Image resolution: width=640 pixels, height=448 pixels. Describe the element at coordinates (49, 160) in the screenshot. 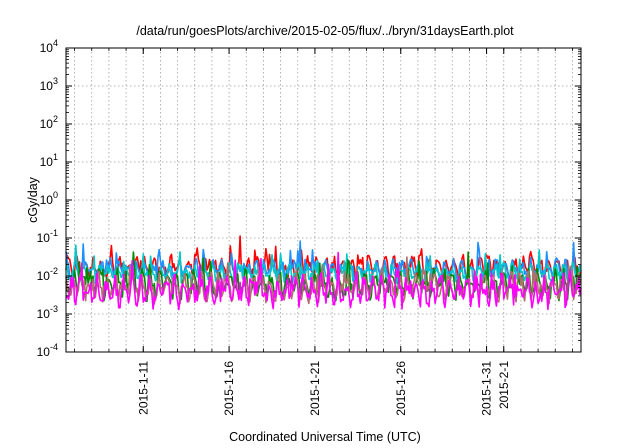

I see `y-tick-label: 10¹` at that location.